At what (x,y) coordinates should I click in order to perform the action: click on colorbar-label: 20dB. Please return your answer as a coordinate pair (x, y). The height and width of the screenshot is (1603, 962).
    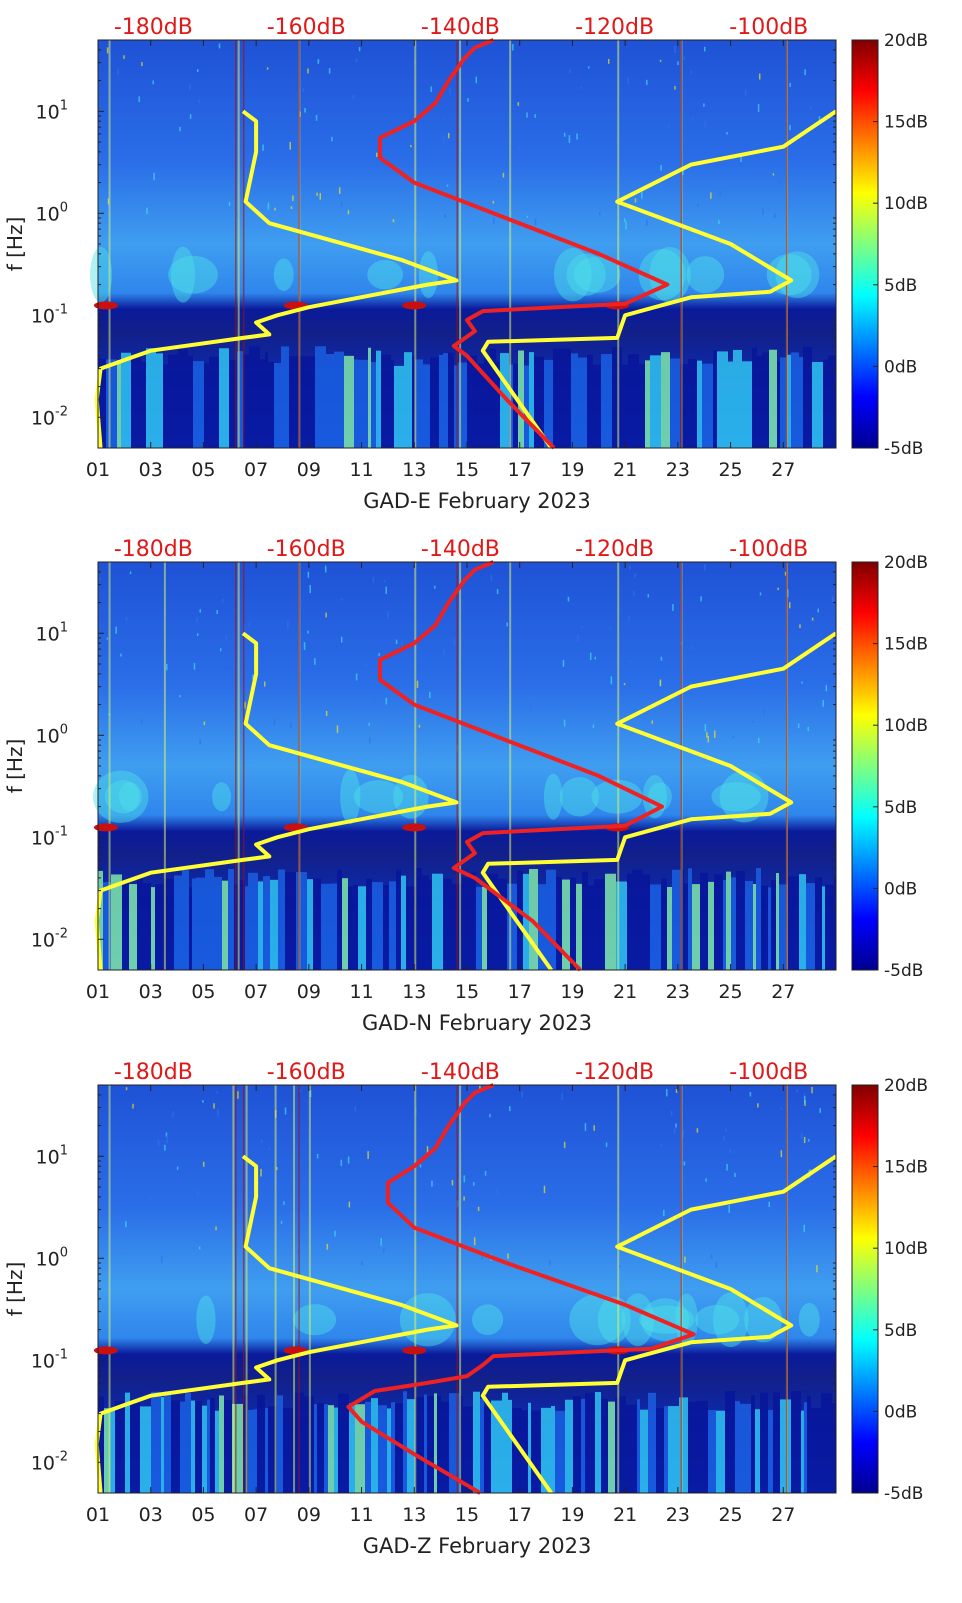
    Looking at the image, I should click on (906, 1086).